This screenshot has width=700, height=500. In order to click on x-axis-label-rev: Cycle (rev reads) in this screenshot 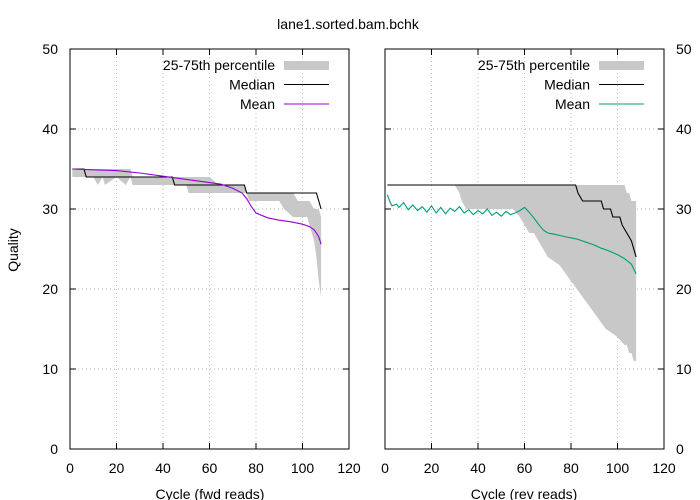, I will do `click(524, 493)`.